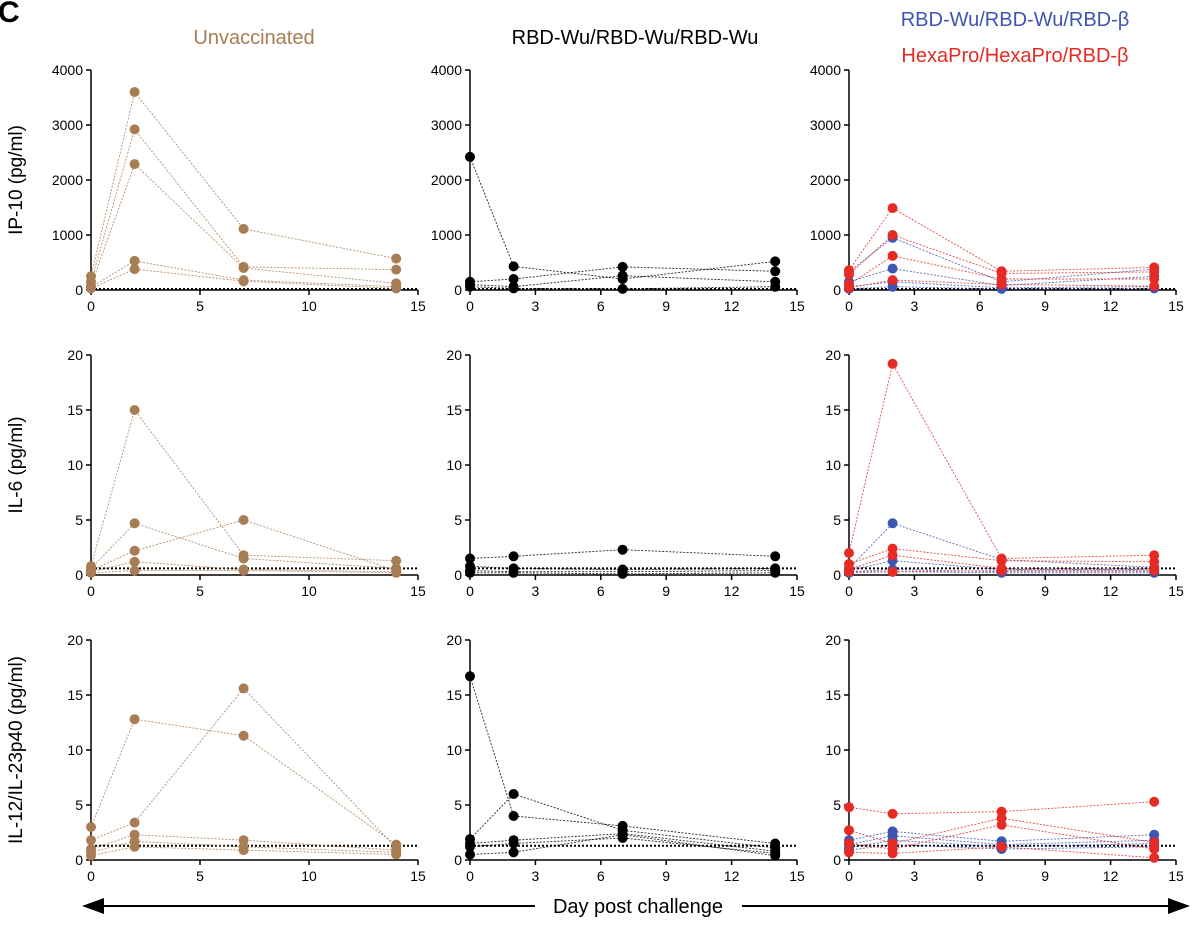  I want to click on row-label-1: IL-6 (pg/ml), so click(16, 464).